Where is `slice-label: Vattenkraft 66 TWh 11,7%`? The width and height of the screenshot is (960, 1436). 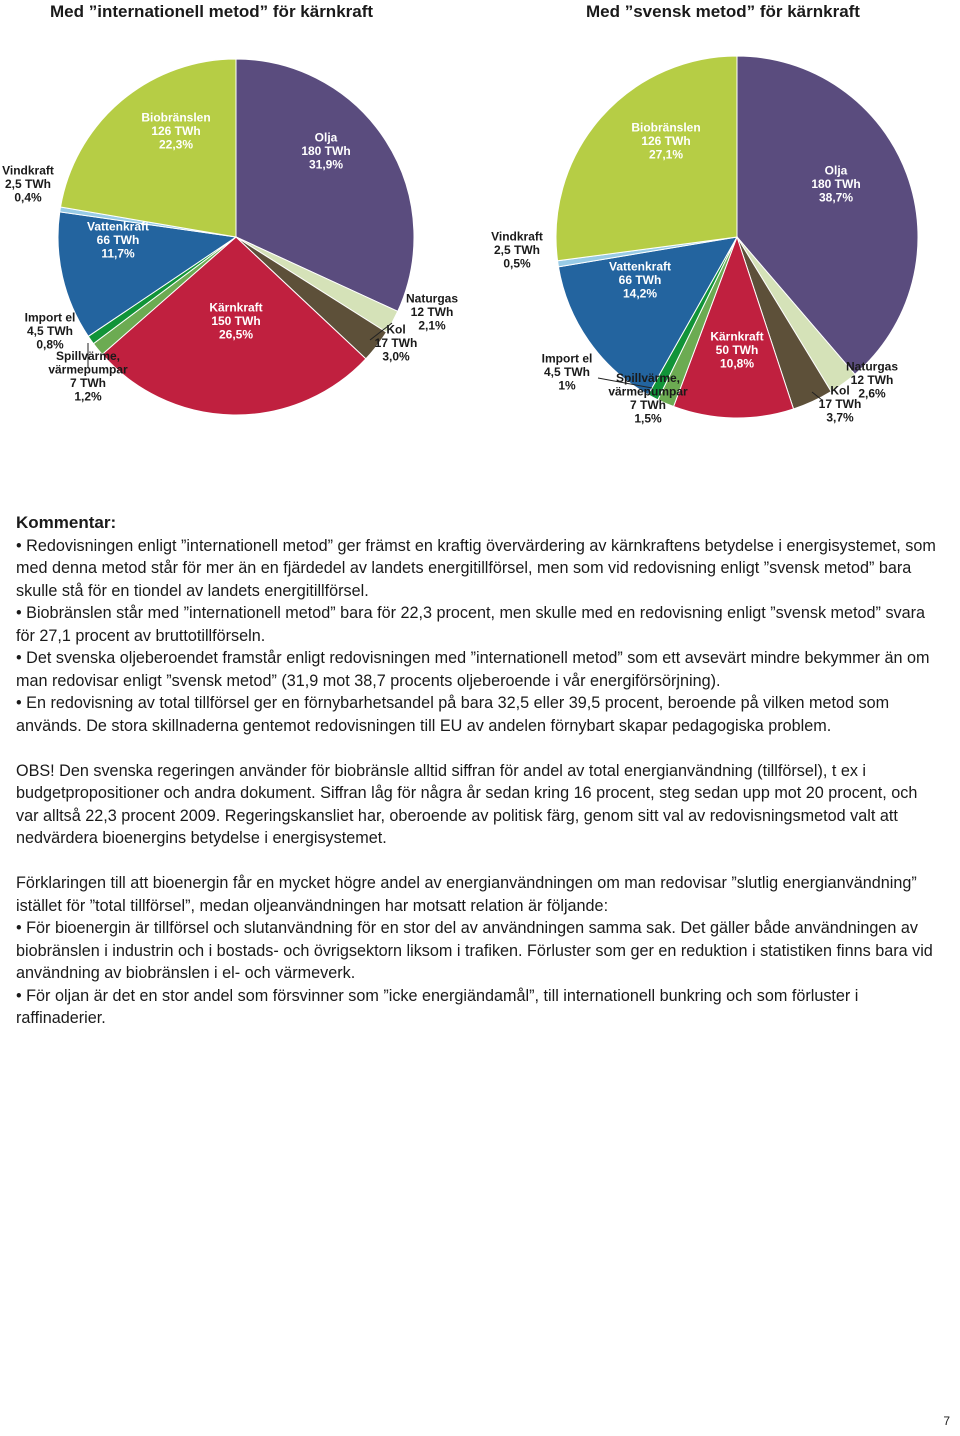
slice-label: Vattenkraft 66 TWh 11,7% is located at coordinates (118, 240).